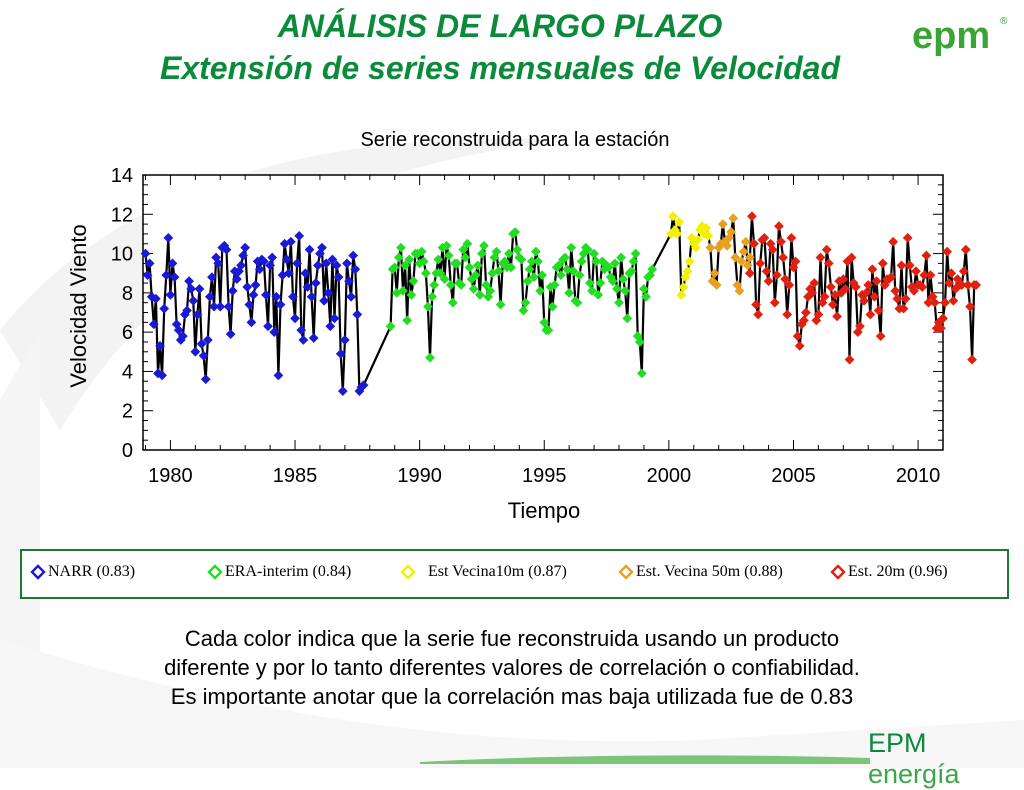 The image size is (1024, 790). I want to click on legend-label: NARR (0.83), so click(92, 571).